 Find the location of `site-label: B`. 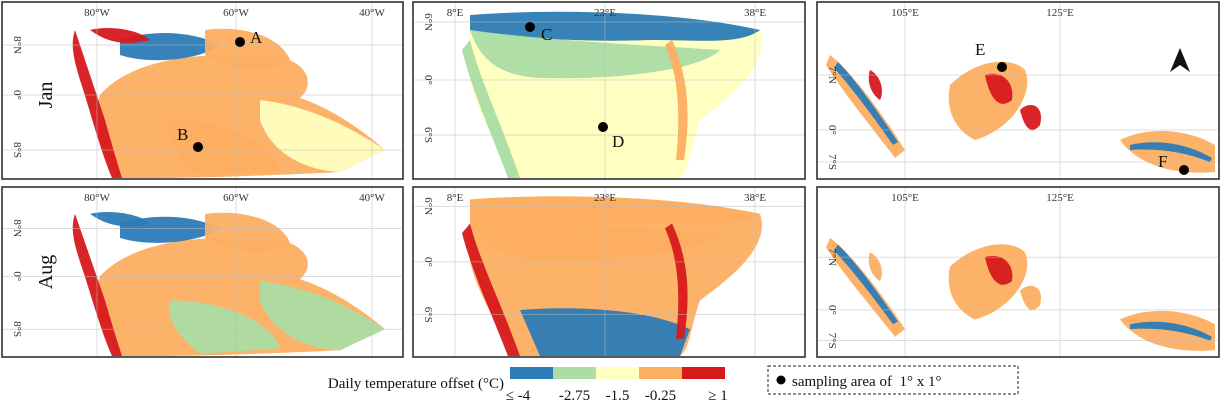

site-label: B is located at coordinates (182, 134).